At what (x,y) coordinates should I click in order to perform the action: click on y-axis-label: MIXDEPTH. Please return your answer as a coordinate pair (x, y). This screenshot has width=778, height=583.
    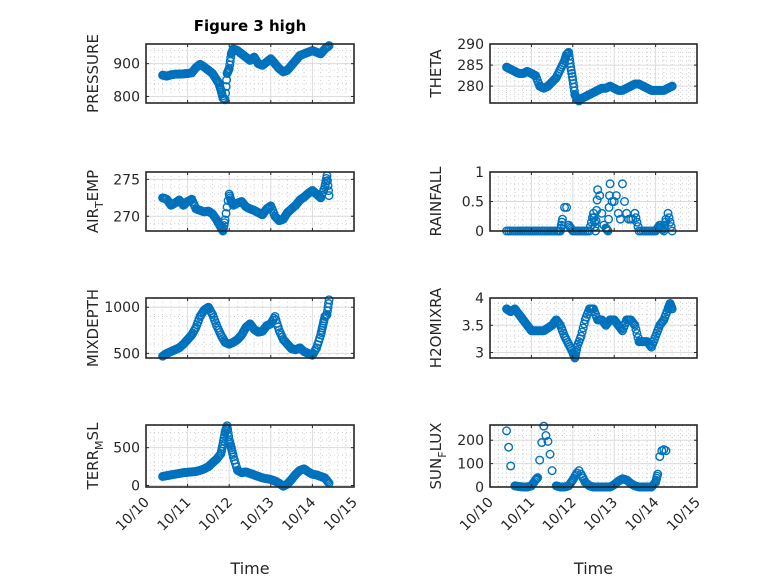
    Looking at the image, I should click on (93, 328).